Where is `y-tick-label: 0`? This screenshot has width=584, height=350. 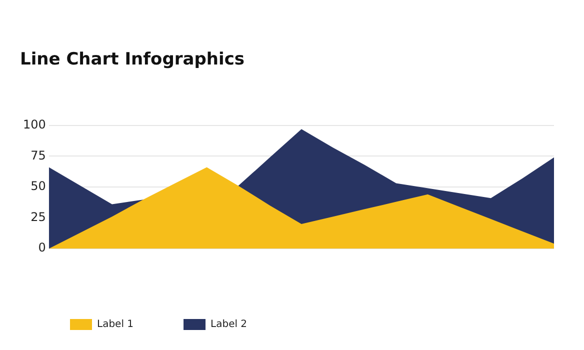
y-tick-label: 0 is located at coordinates (42, 247).